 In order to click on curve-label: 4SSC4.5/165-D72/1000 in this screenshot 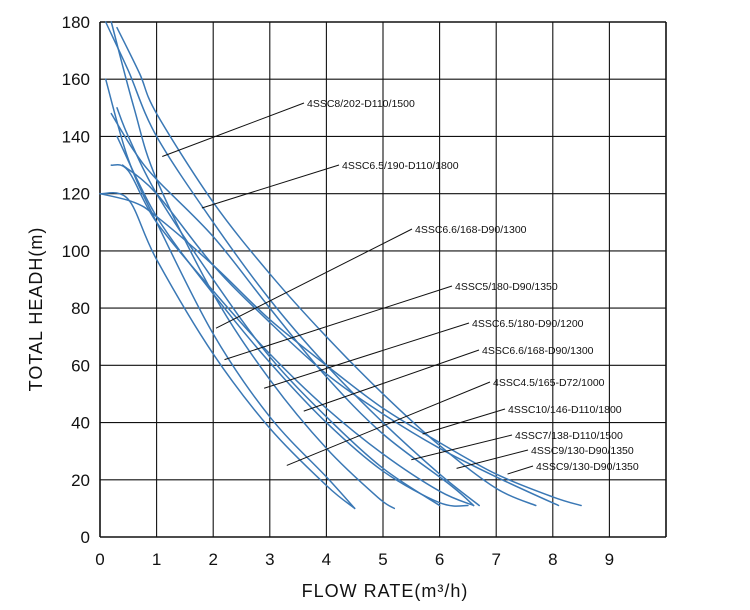, I will do `click(549, 383)`.